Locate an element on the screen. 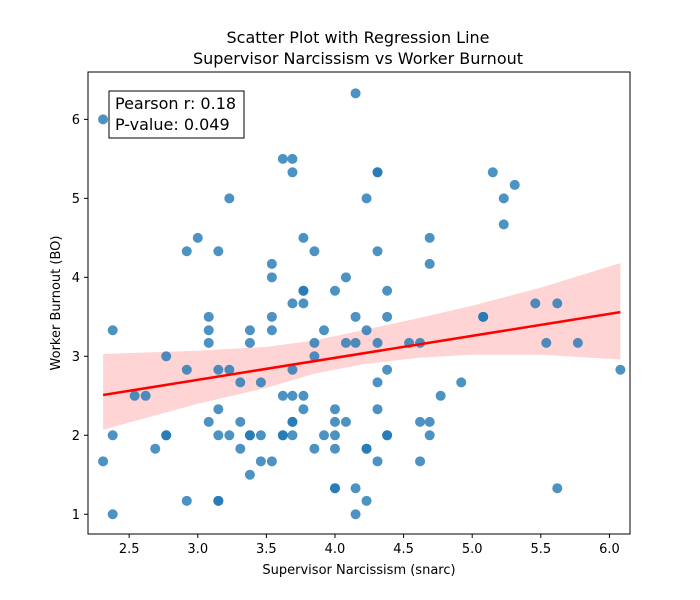  stats-box: Pearson r: 0.18 P-value: 0.049 is located at coordinates (176, 114).